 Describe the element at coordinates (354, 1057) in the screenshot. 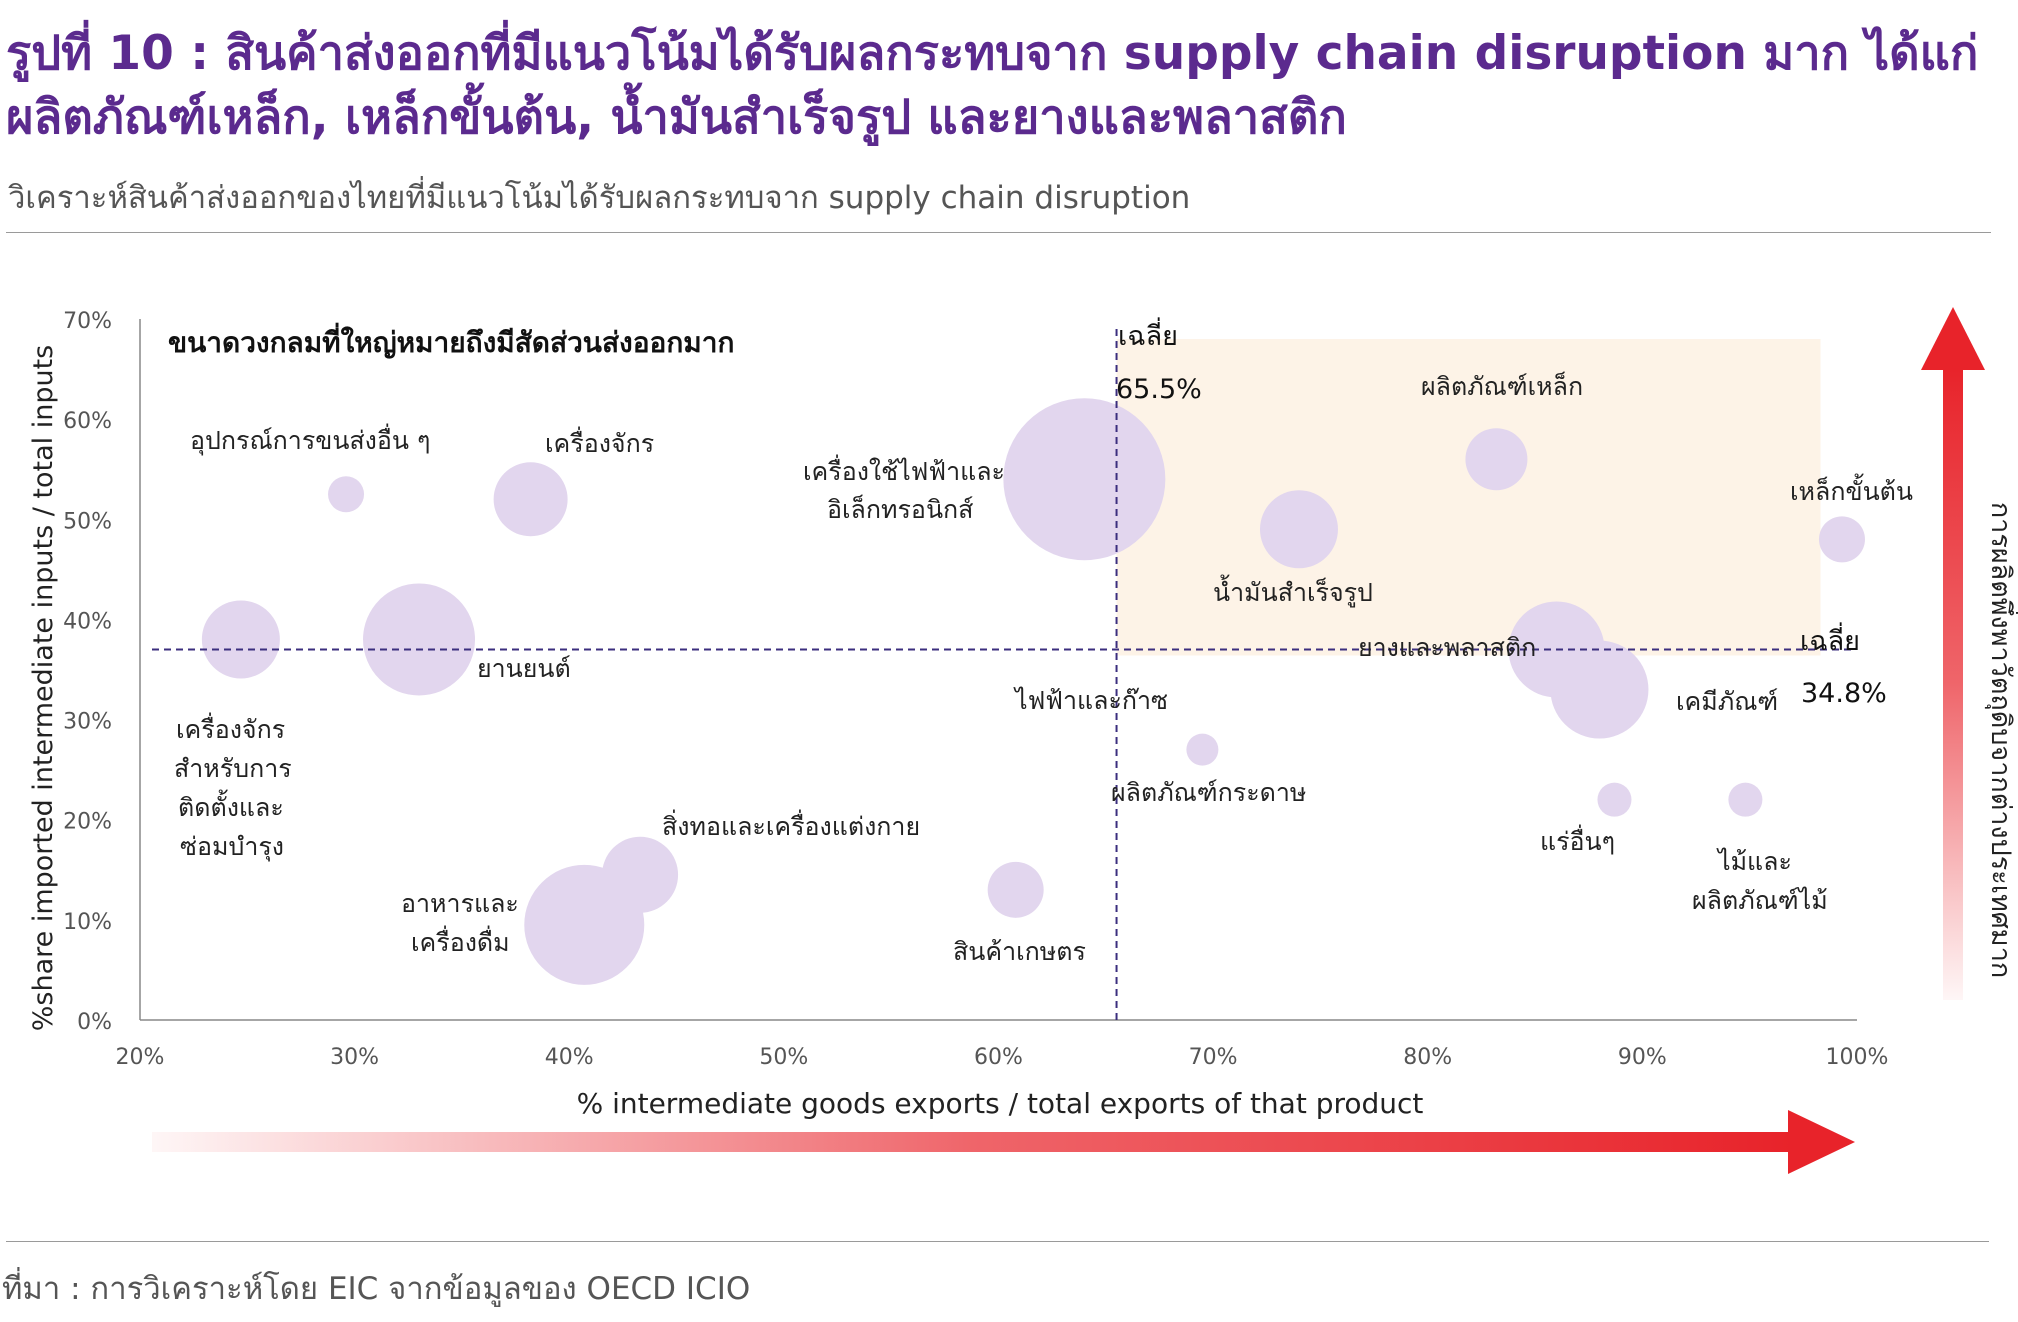

I see `x-tick-label: 30%` at that location.